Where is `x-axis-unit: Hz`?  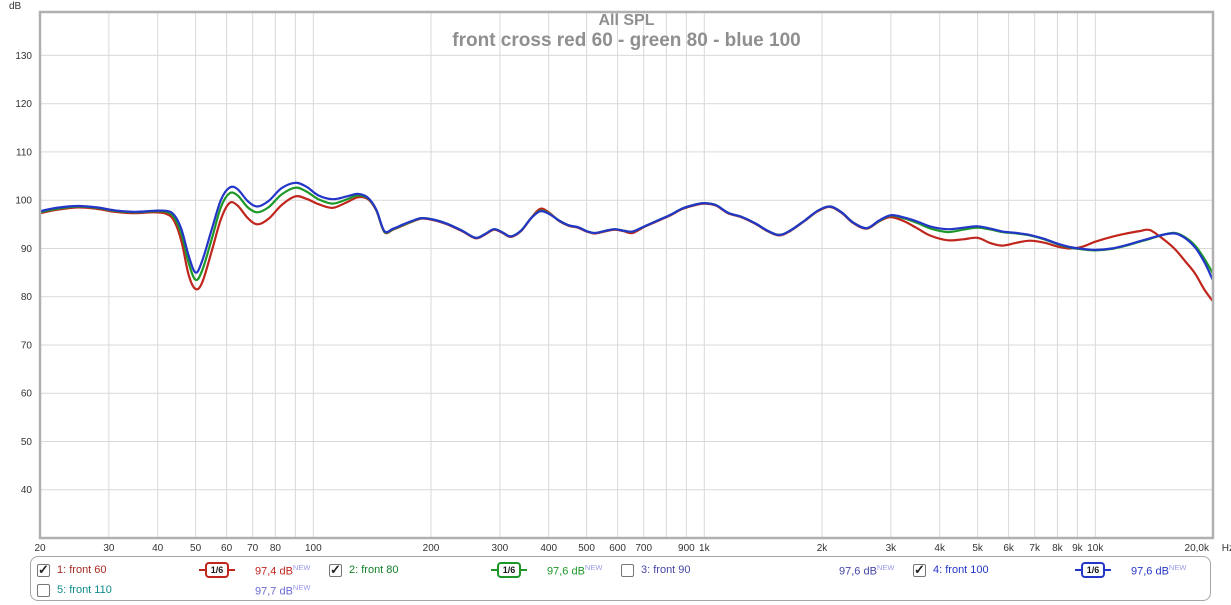 x-axis-unit: Hz is located at coordinates (1226, 548).